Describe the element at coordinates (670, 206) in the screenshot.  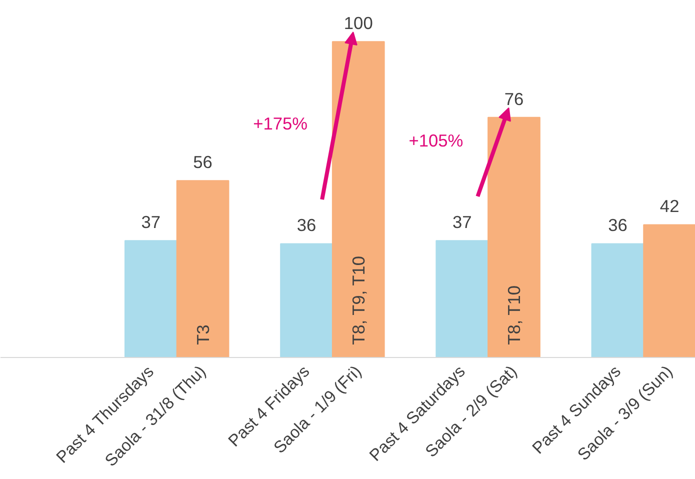
I see `data-label: 42` at that location.